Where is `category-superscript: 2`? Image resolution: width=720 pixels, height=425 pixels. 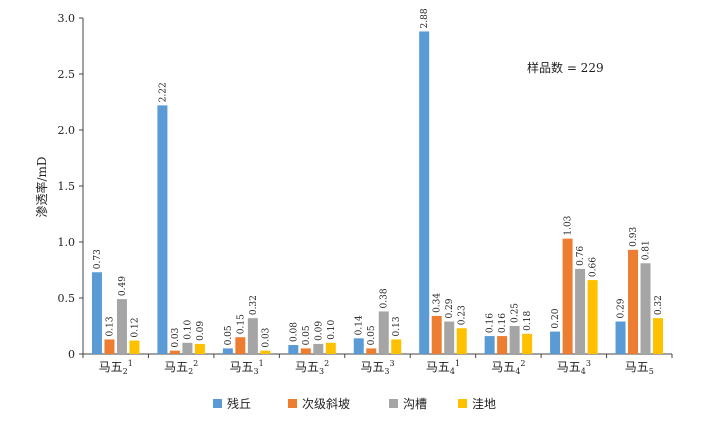 category-superscript: 2 is located at coordinates (326, 363).